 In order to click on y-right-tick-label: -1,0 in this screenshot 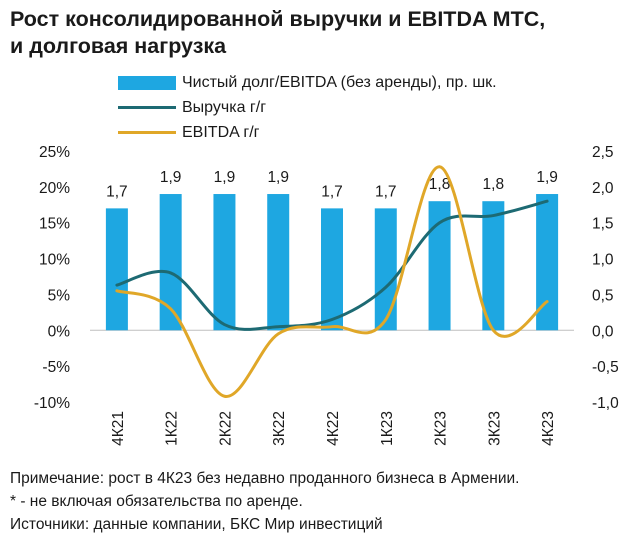, I will do `click(605, 403)`.